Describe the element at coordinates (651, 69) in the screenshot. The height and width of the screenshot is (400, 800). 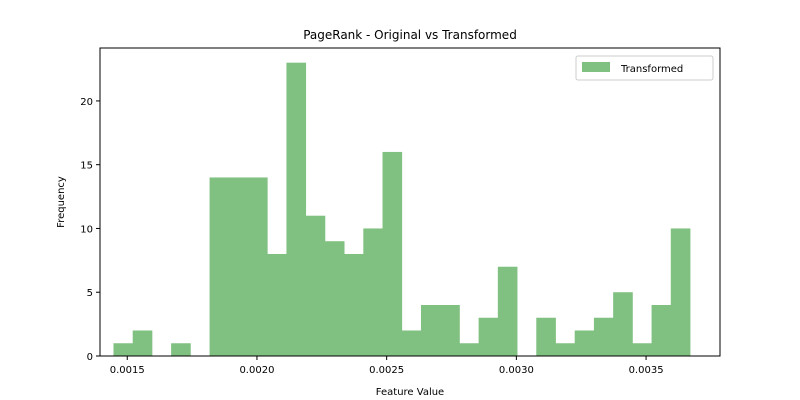
I see `legend-label: Transformed` at that location.